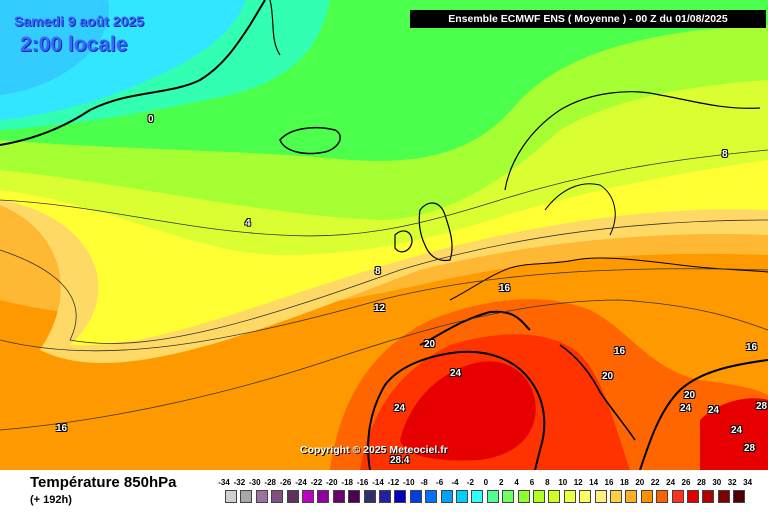  Describe the element at coordinates (332, 482) in the screenshot. I see `legend-tick-label: -20` at that location.